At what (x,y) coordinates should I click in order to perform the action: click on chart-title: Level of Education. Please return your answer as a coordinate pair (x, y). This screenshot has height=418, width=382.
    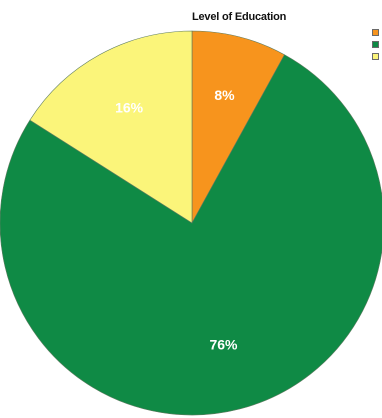
    Looking at the image, I should click on (239, 17).